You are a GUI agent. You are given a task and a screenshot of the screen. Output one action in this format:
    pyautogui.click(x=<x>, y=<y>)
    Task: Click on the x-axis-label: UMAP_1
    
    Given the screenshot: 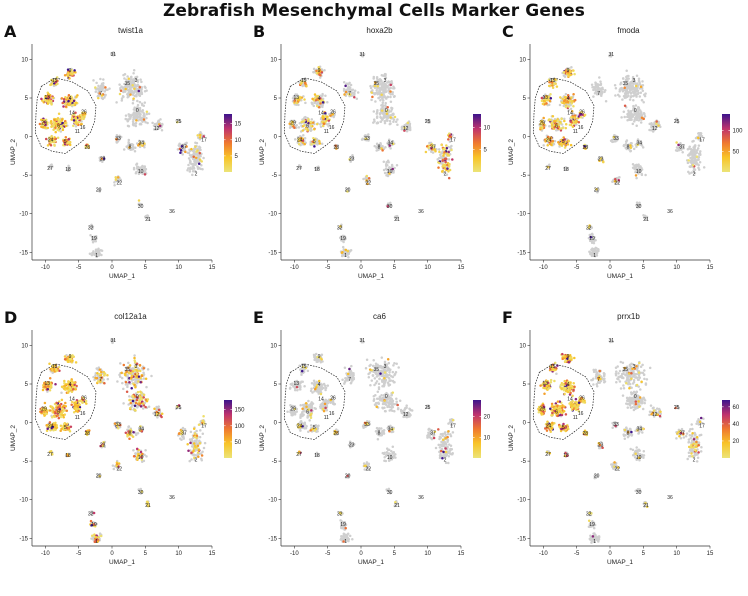 What is the action you would take?
    pyautogui.click(x=620, y=276)
    